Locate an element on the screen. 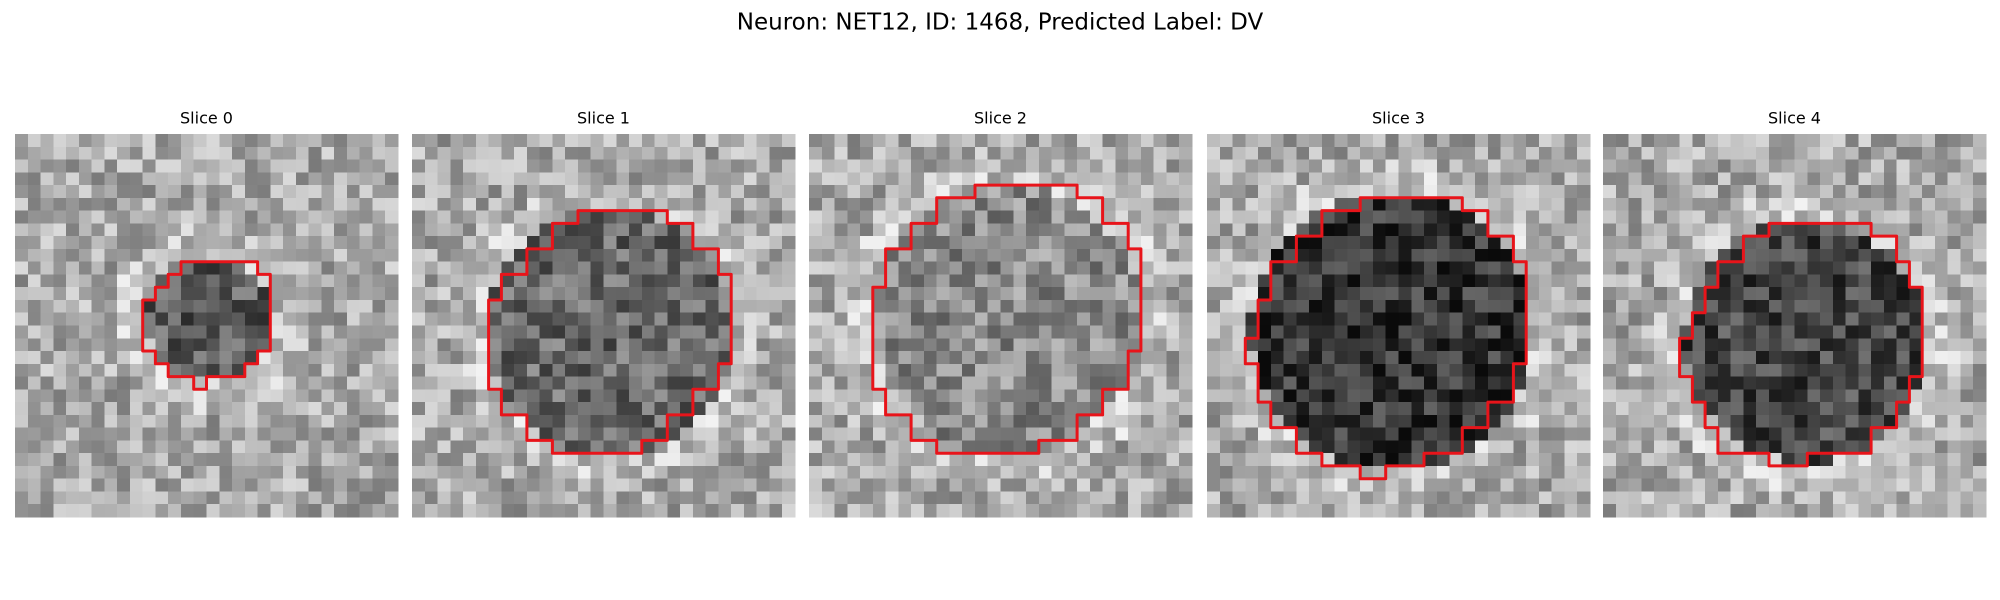  panel-title: Slice 4 is located at coordinates (1794, 118).